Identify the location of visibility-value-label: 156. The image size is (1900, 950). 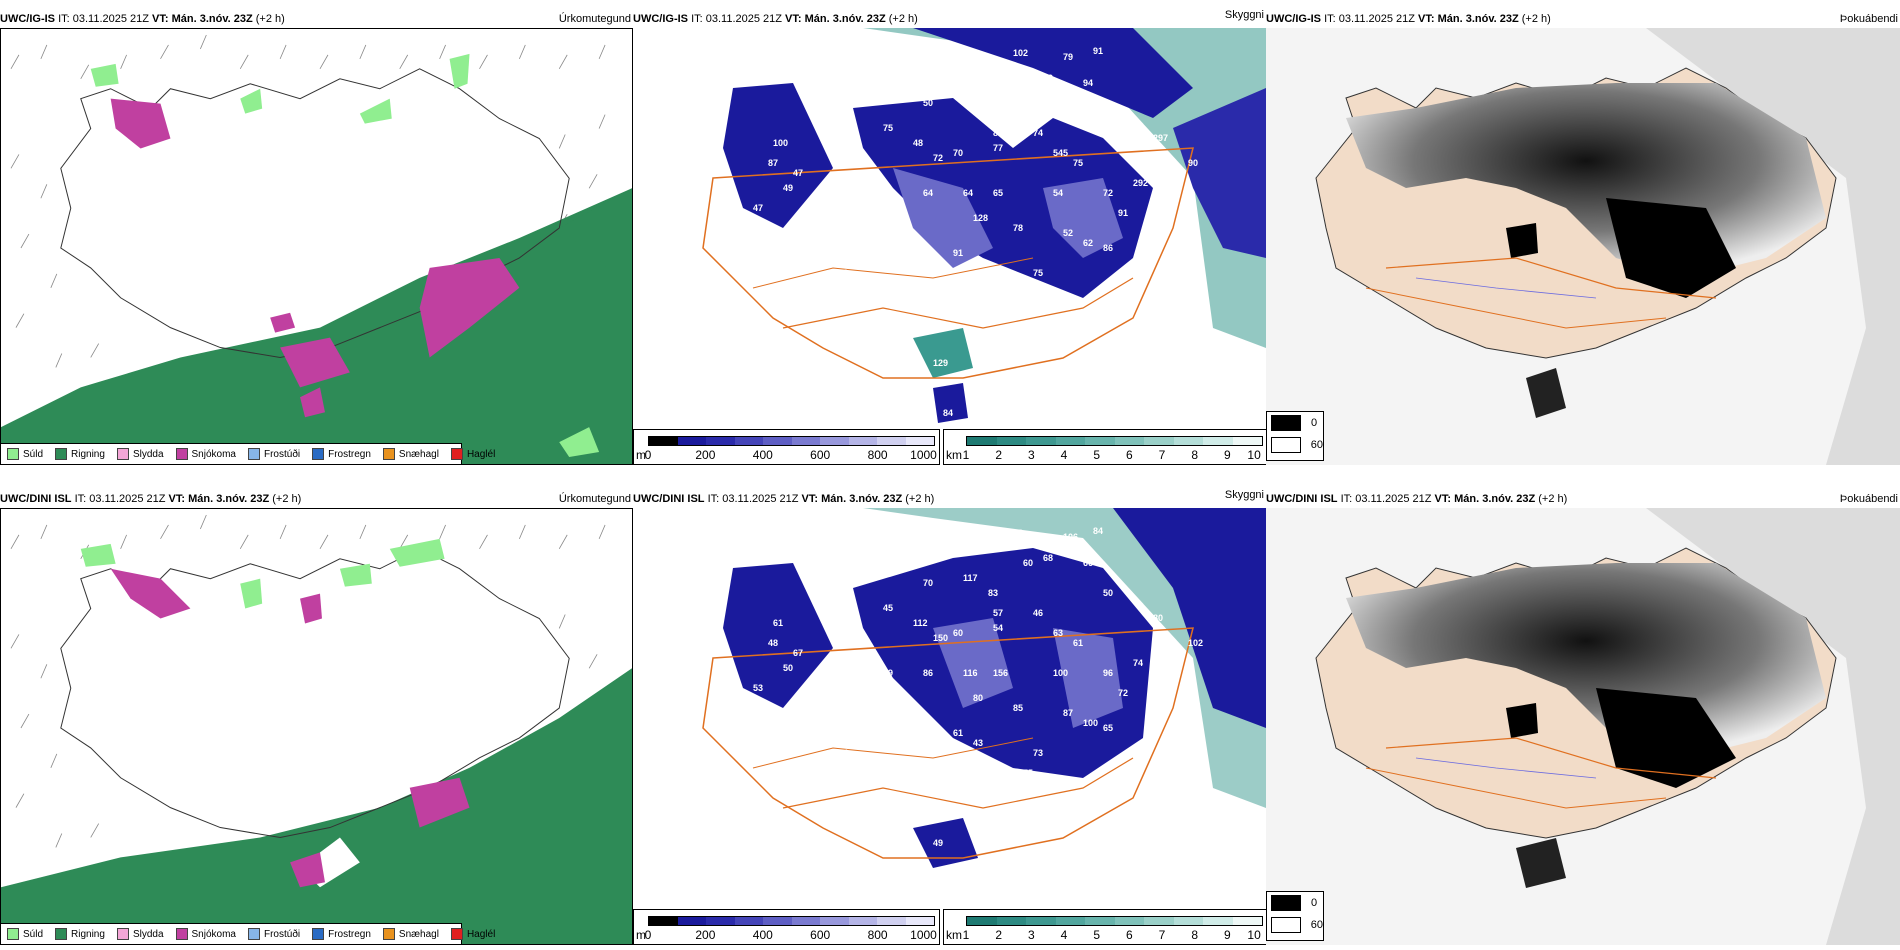
(1000, 673).